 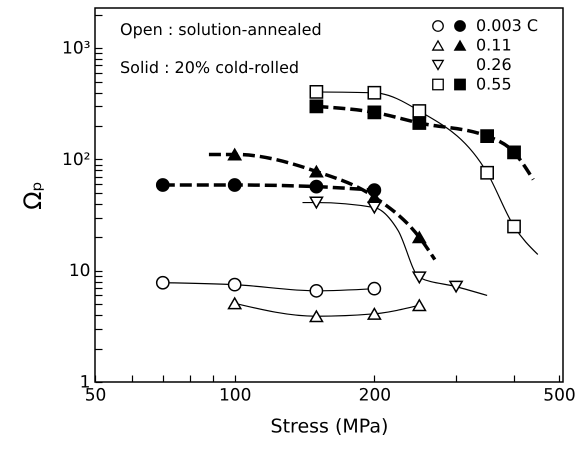 I want to click on y-tick-label: 10³, so click(x=76, y=48).